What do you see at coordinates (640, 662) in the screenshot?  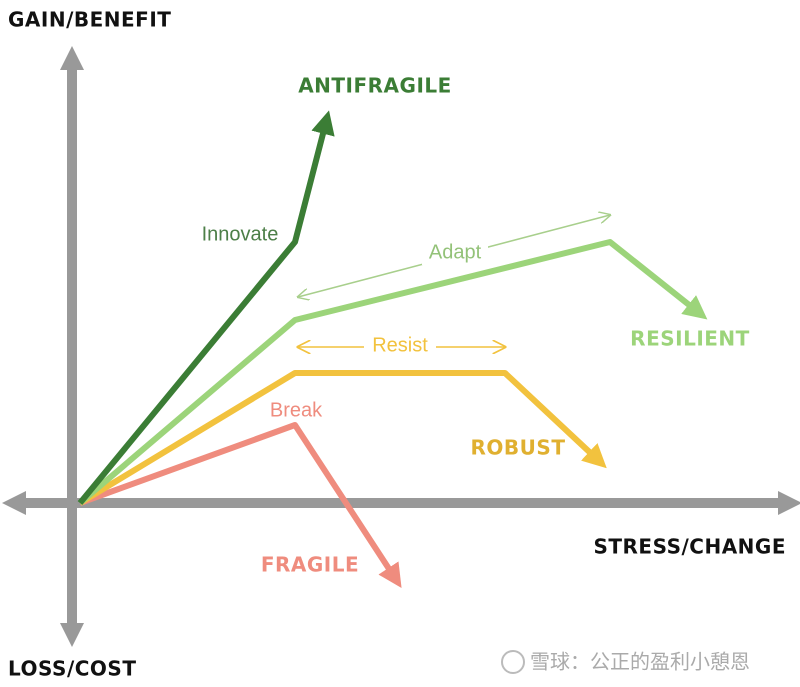 I see `watermark: 雪球：公正的盈利小憩恩` at bounding box center [640, 662].